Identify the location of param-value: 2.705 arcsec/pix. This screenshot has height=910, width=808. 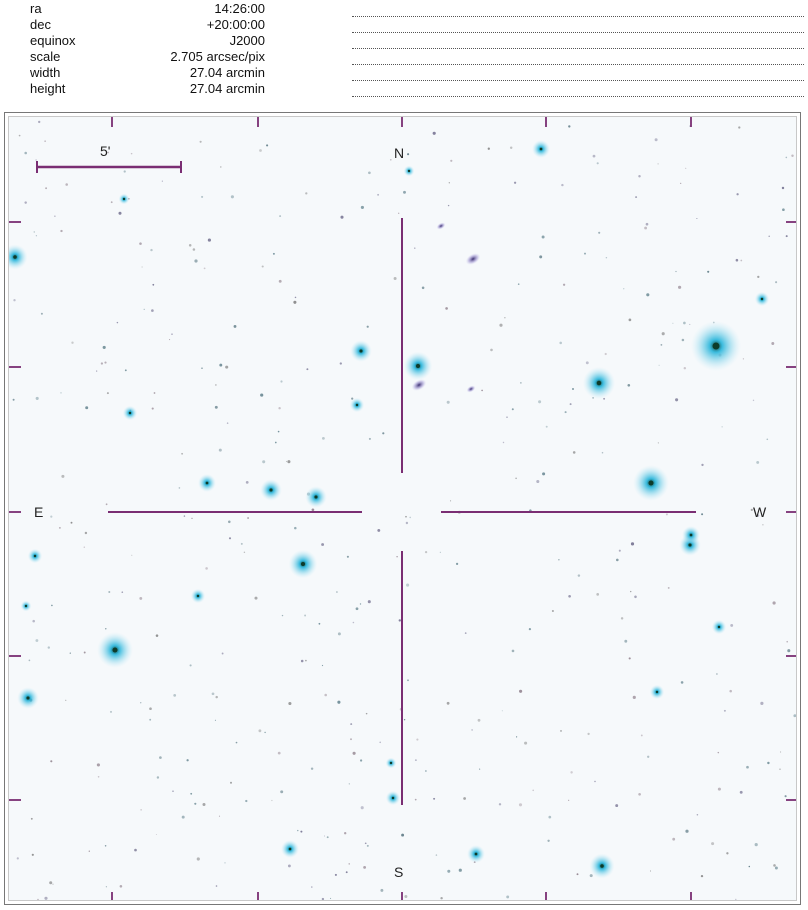
(217, 56).